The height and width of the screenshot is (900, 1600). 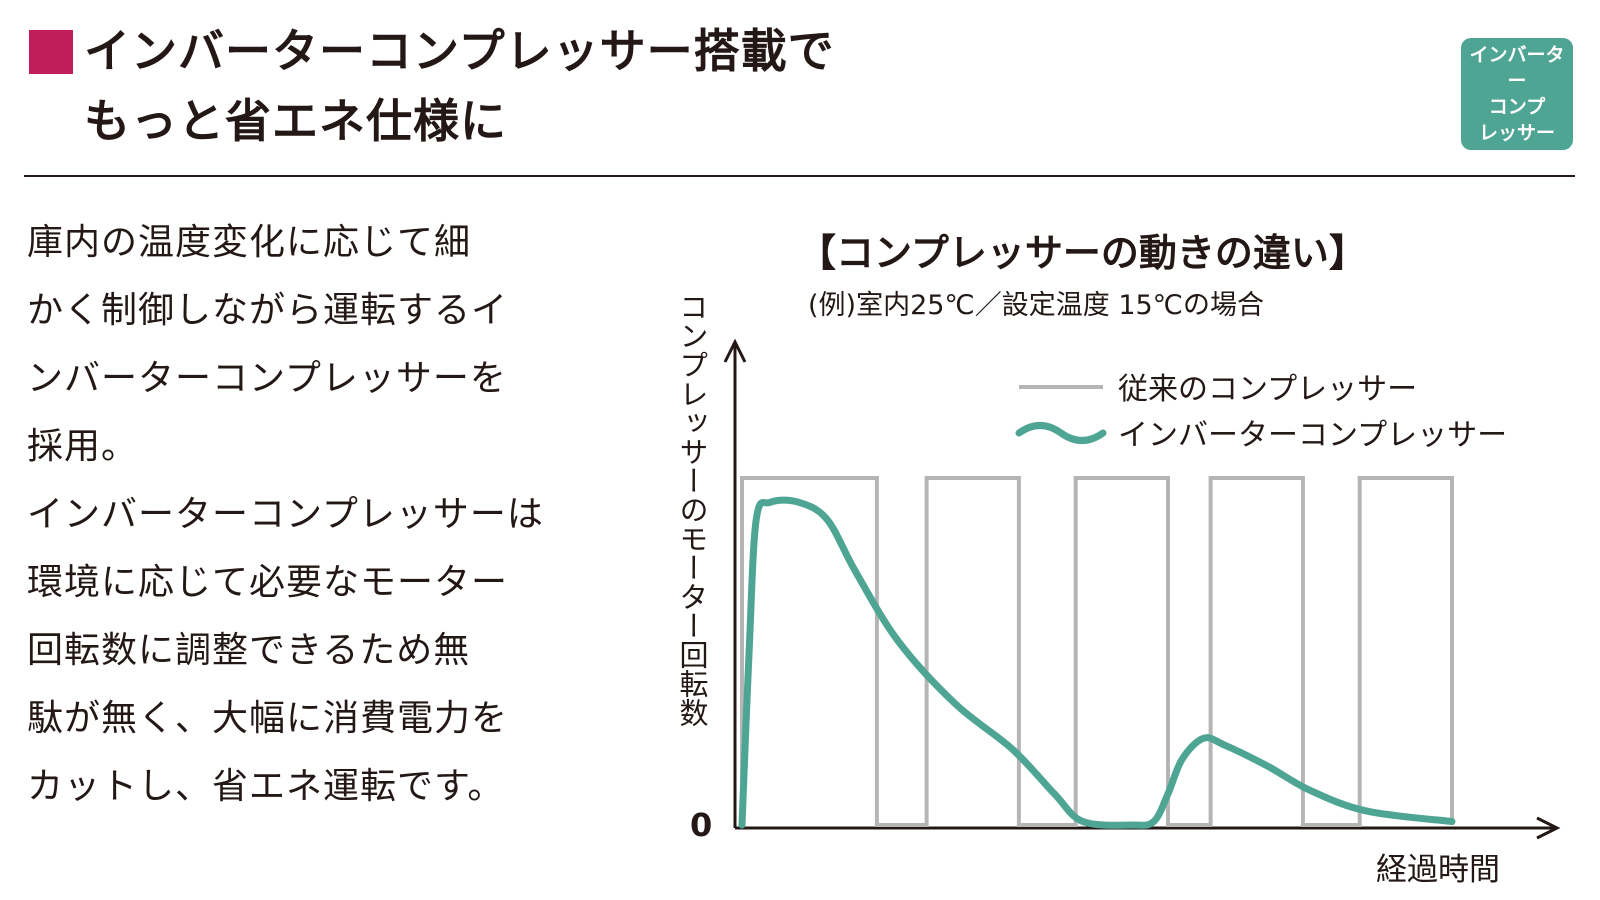 What do you see at coordinates (1313, 435) in the screenshot?
I see `legend-label-inverter: インバーターコンプレッサー` at bounding box center [1313, 435].